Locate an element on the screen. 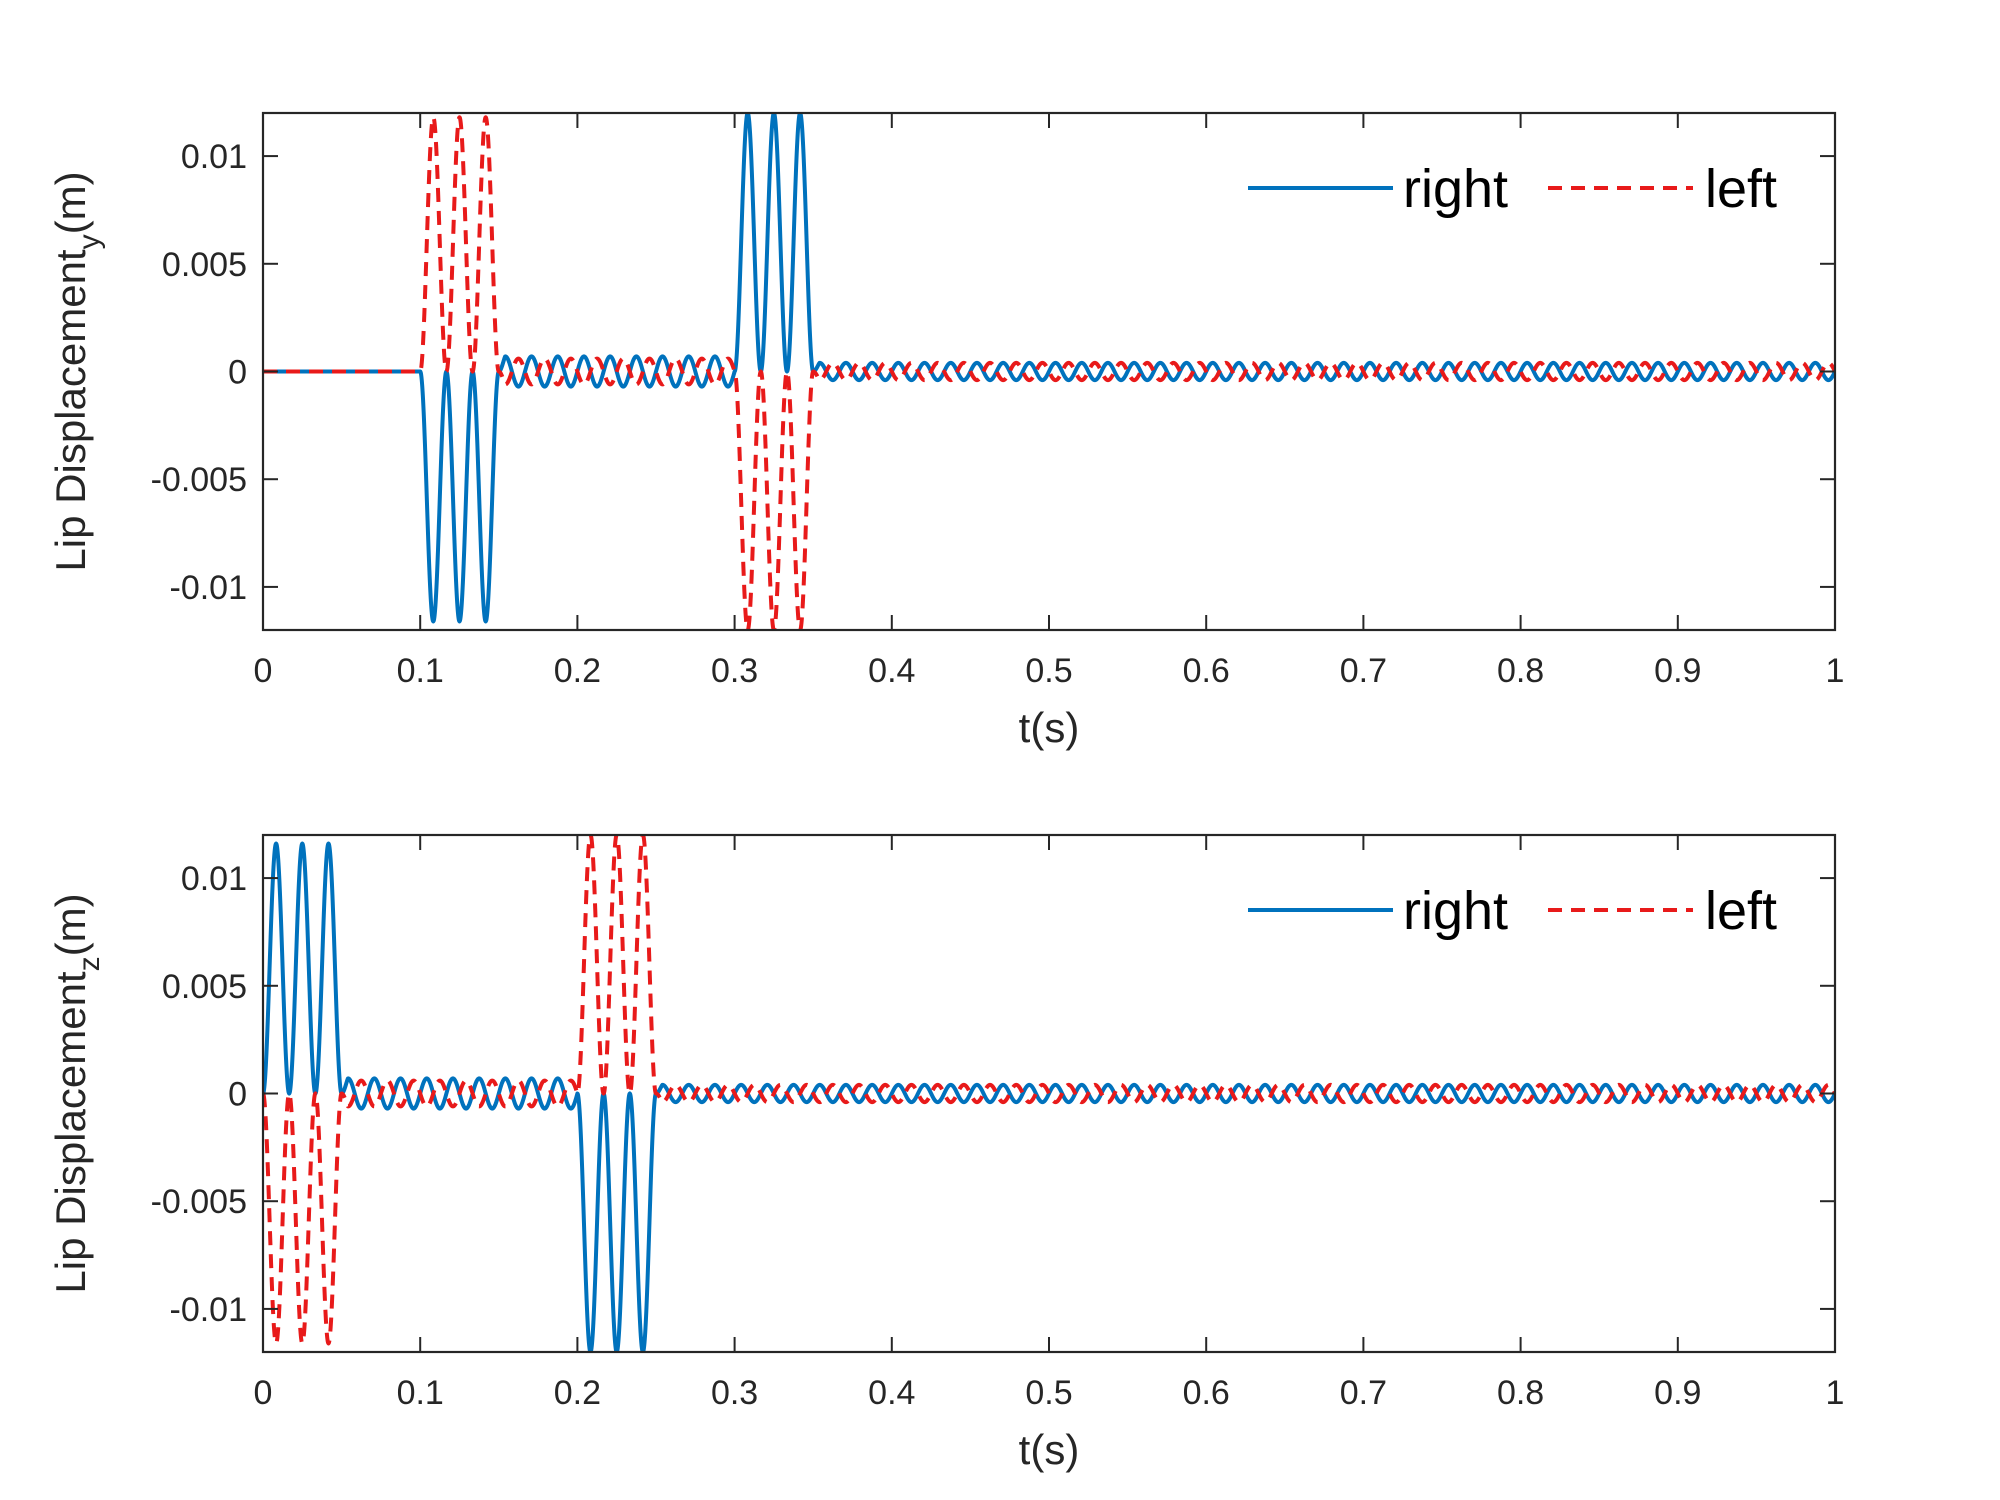 The width and height of the screenshot is (2000, 1500). y-axis-label: Lip Displacementz(m) is located at coordinates (76, 1093).